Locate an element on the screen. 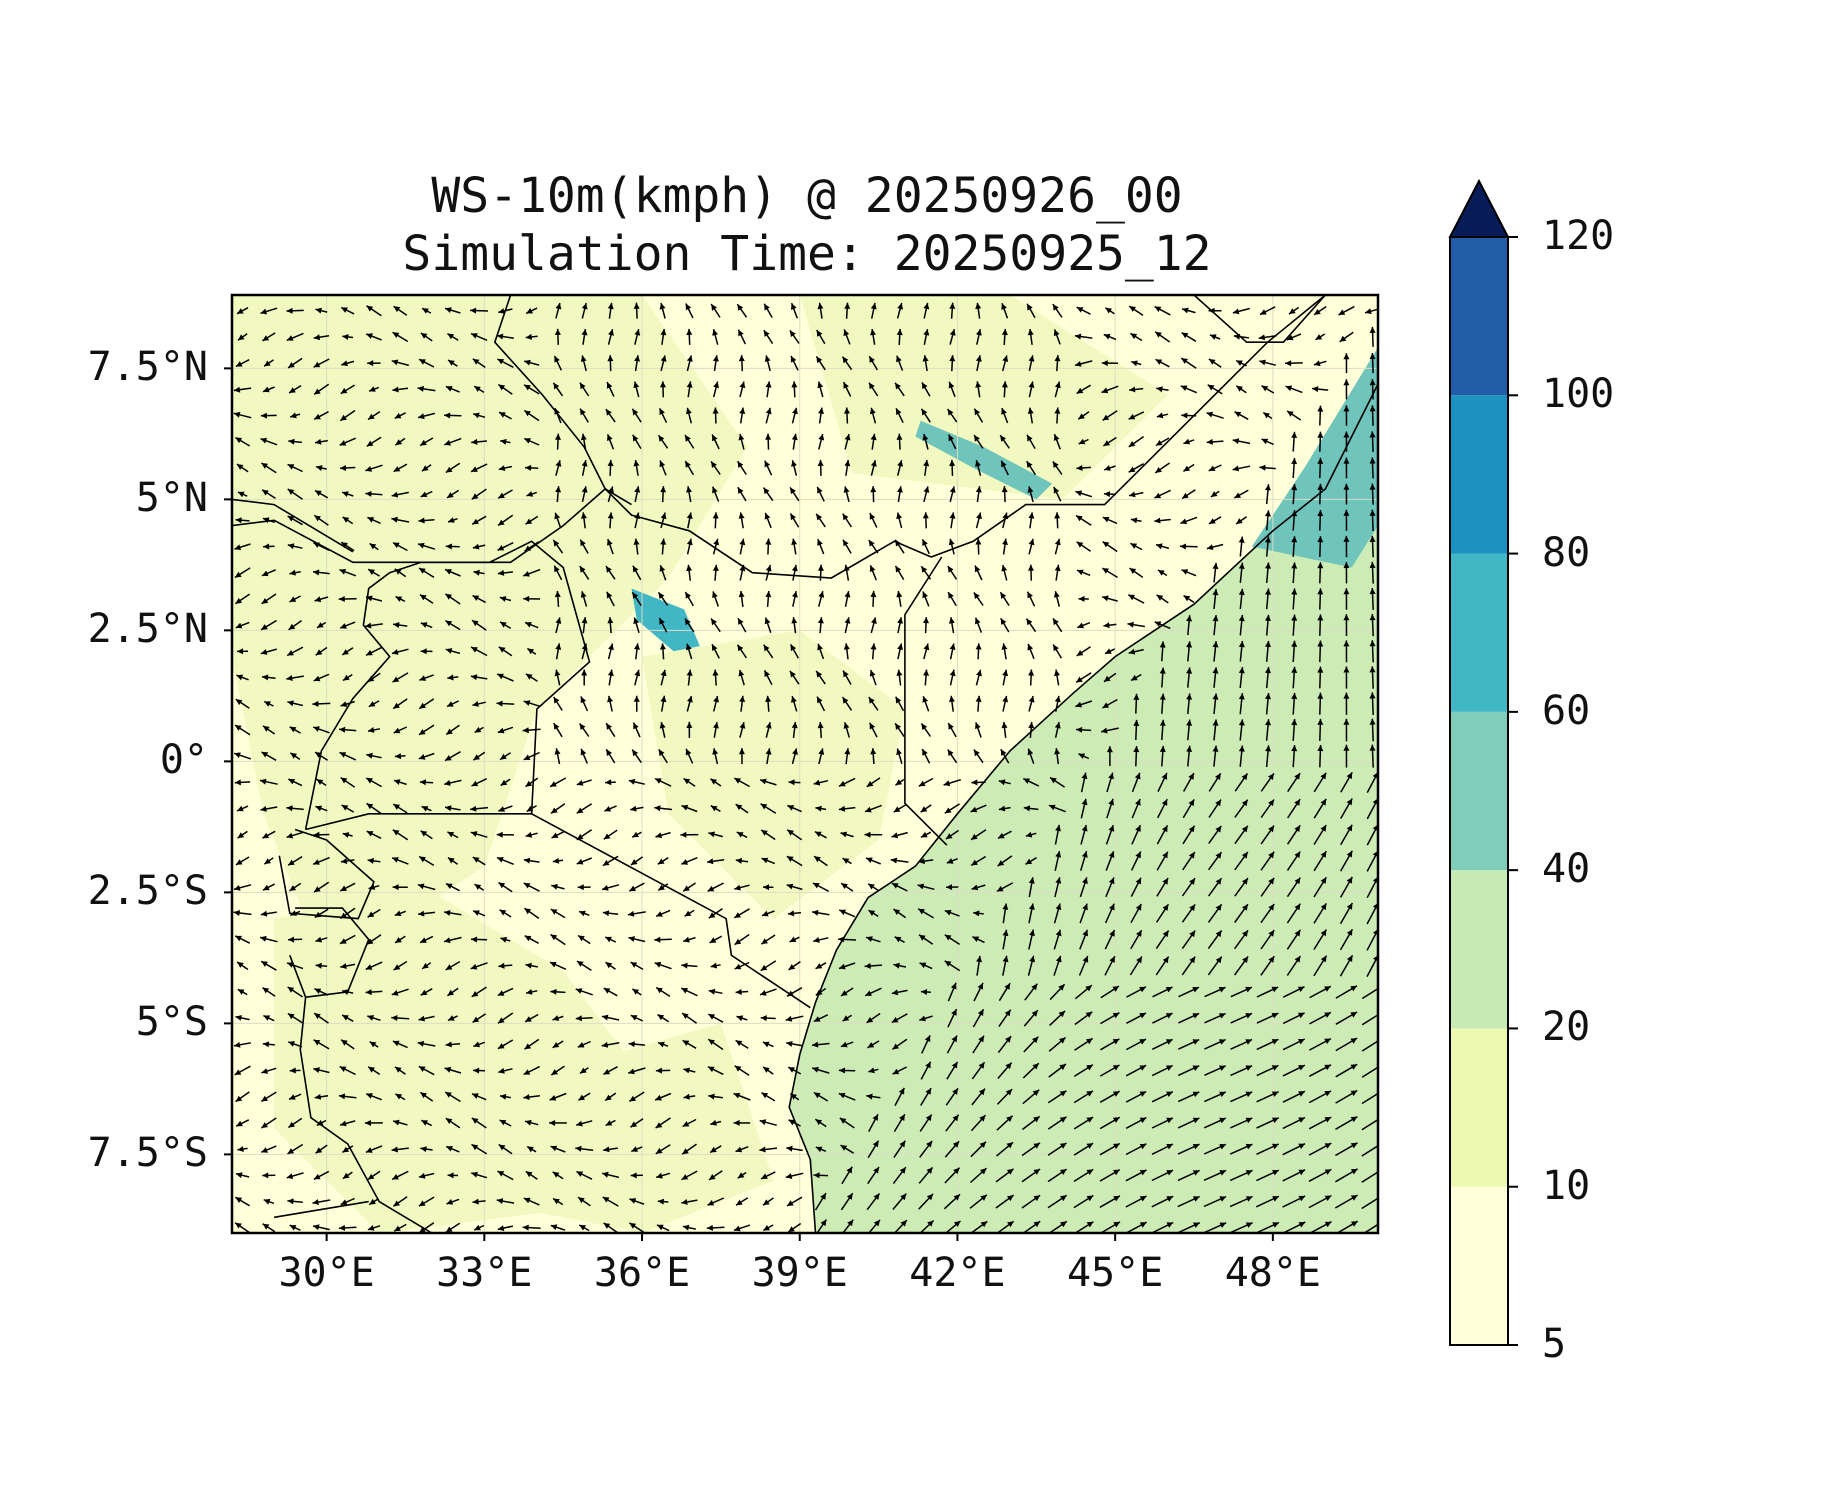 This screenshot has height=1500, width=1833. title-line-2: Simulation Time: 20250925_12 is located at coordinates (807, 254).